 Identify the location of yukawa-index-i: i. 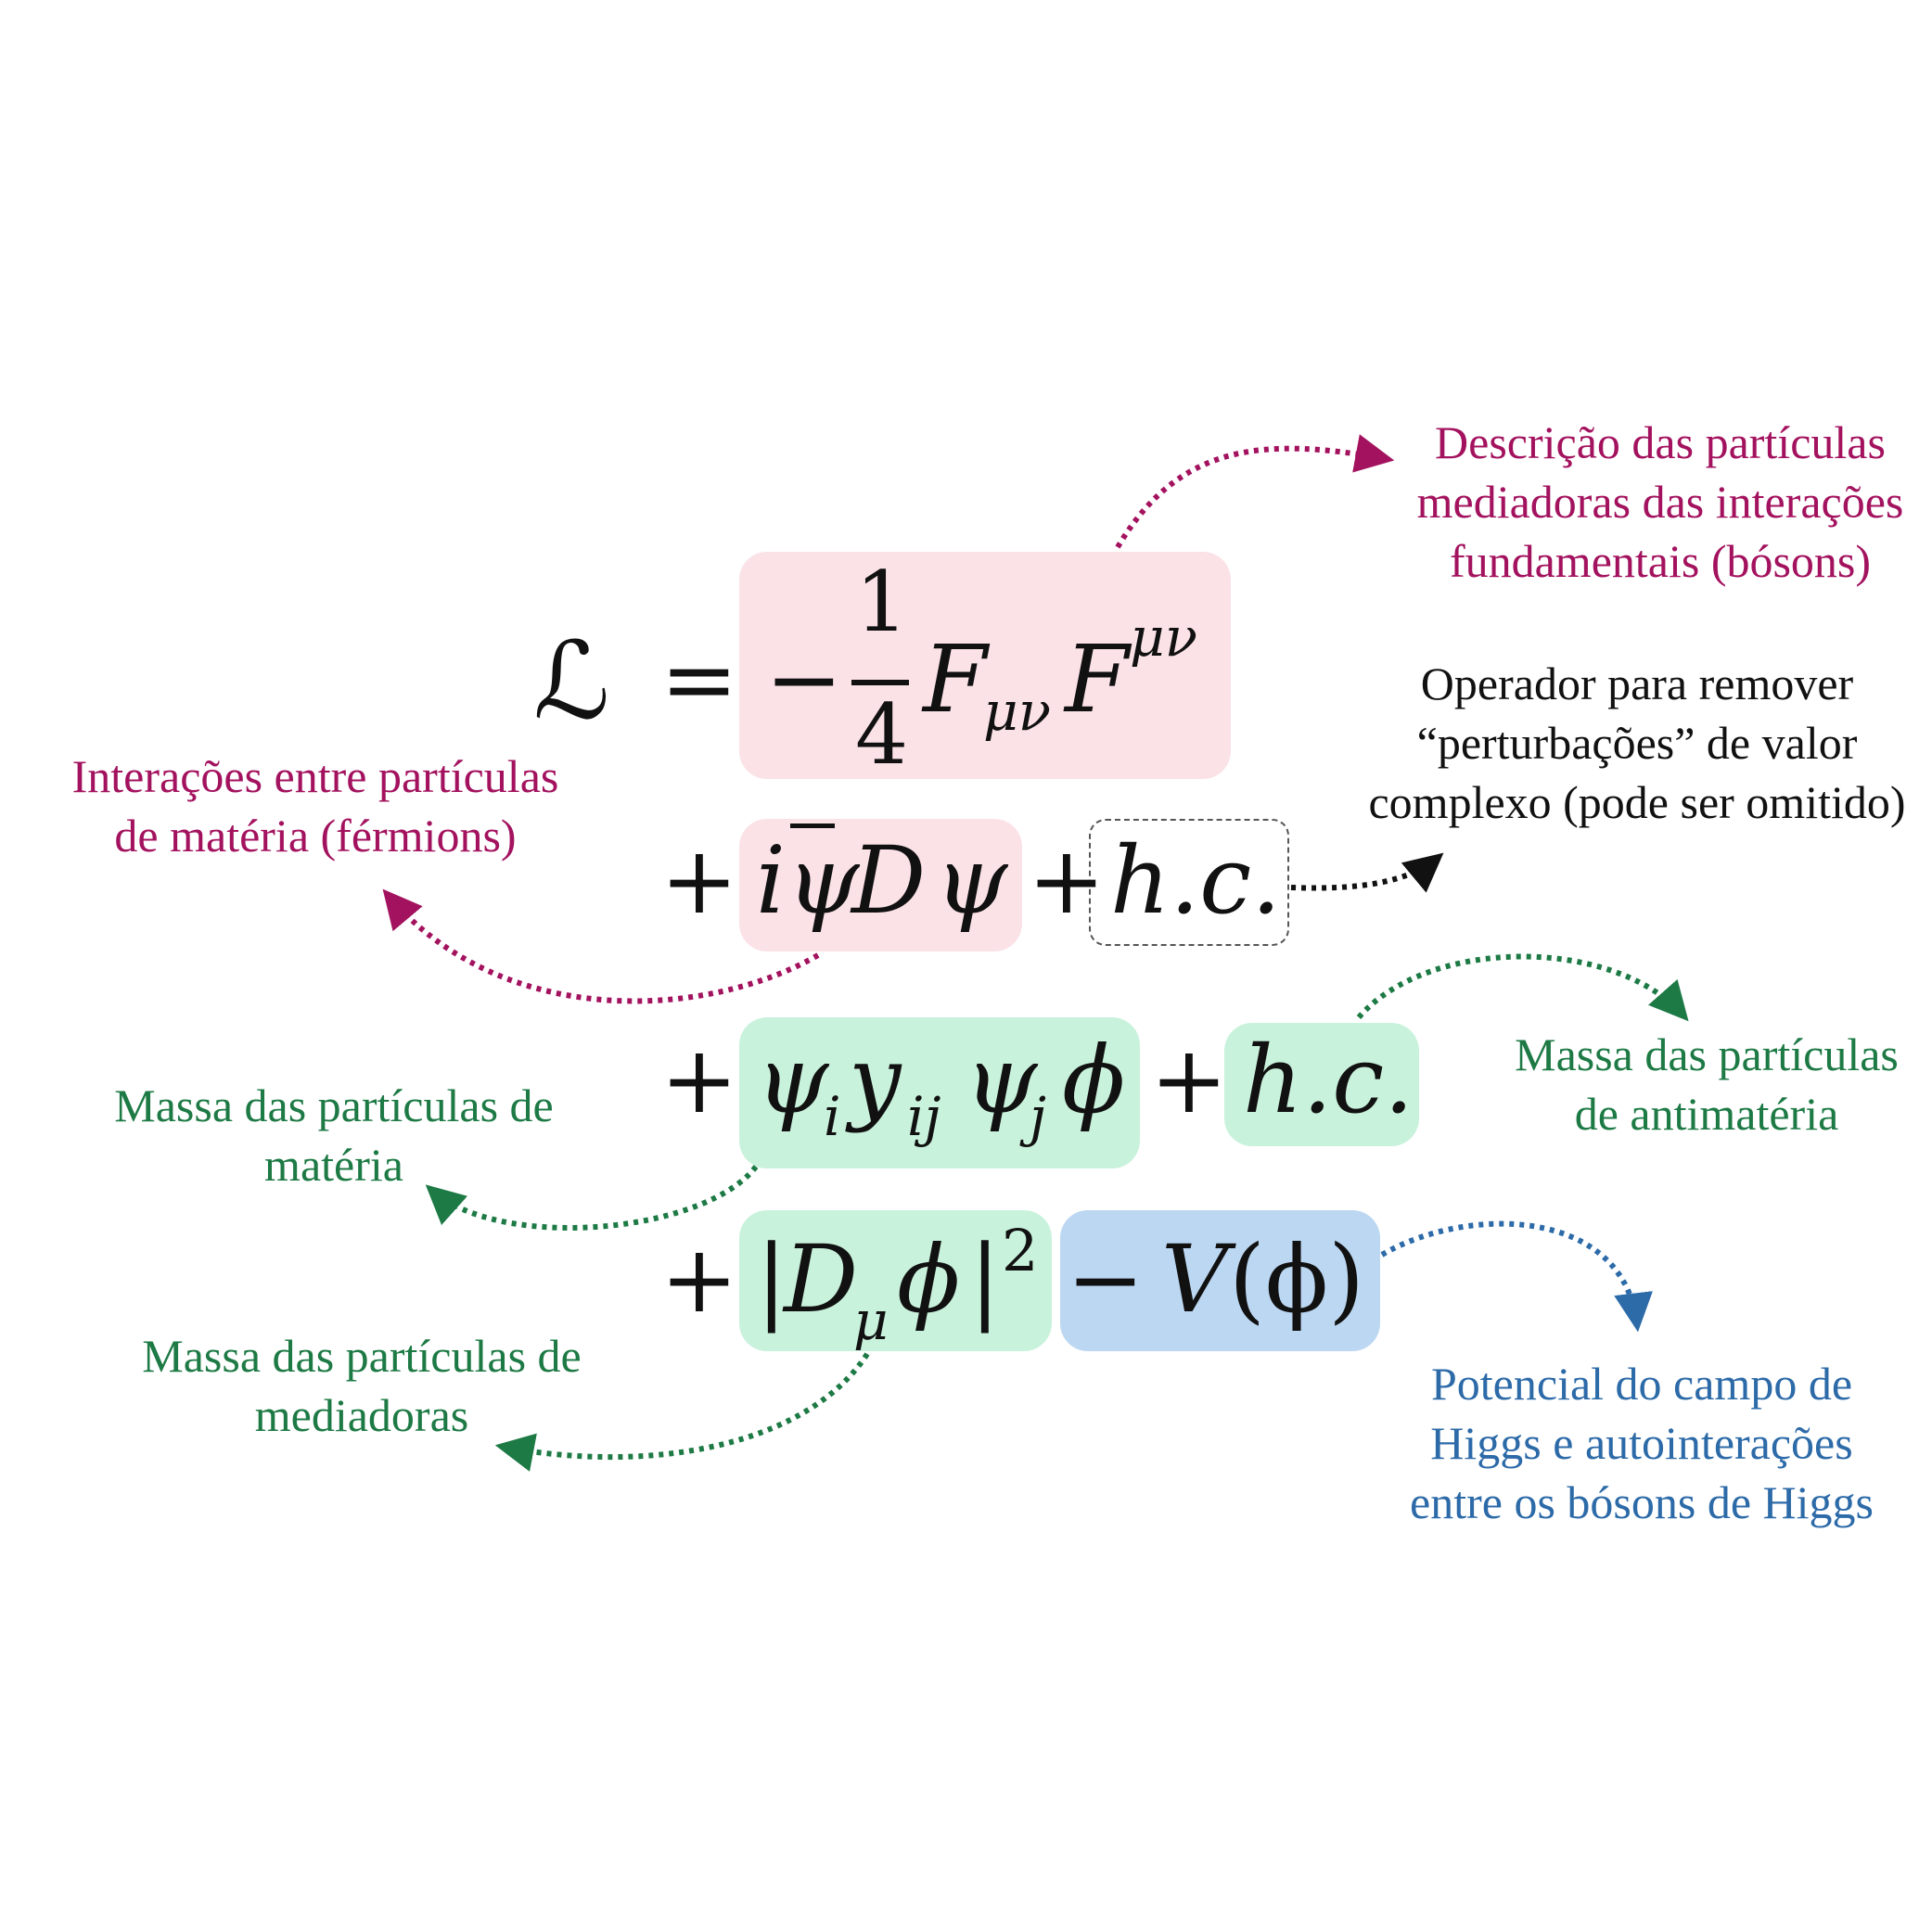
(832, 1116).